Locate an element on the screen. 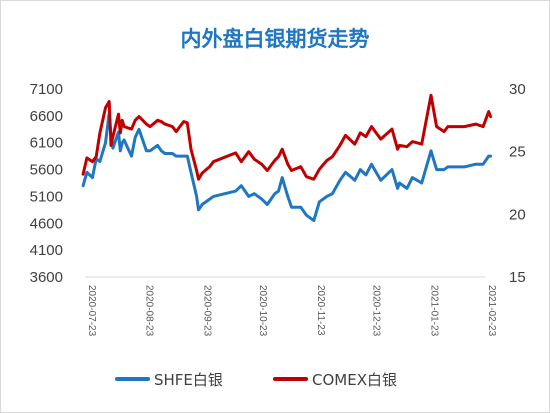 This screenshot has width=550, height=413. right-tick-label: 15 is located at coordinates (517, 277).